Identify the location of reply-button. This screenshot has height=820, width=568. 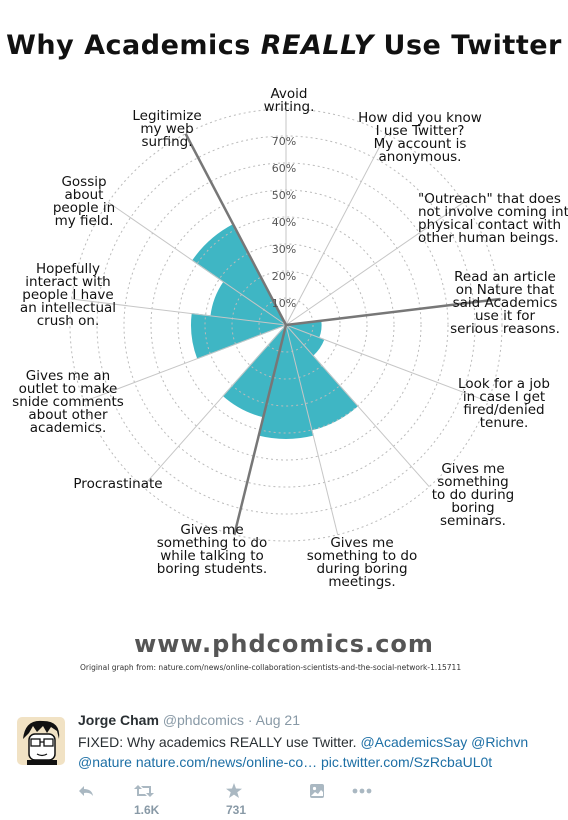
(86, 790).